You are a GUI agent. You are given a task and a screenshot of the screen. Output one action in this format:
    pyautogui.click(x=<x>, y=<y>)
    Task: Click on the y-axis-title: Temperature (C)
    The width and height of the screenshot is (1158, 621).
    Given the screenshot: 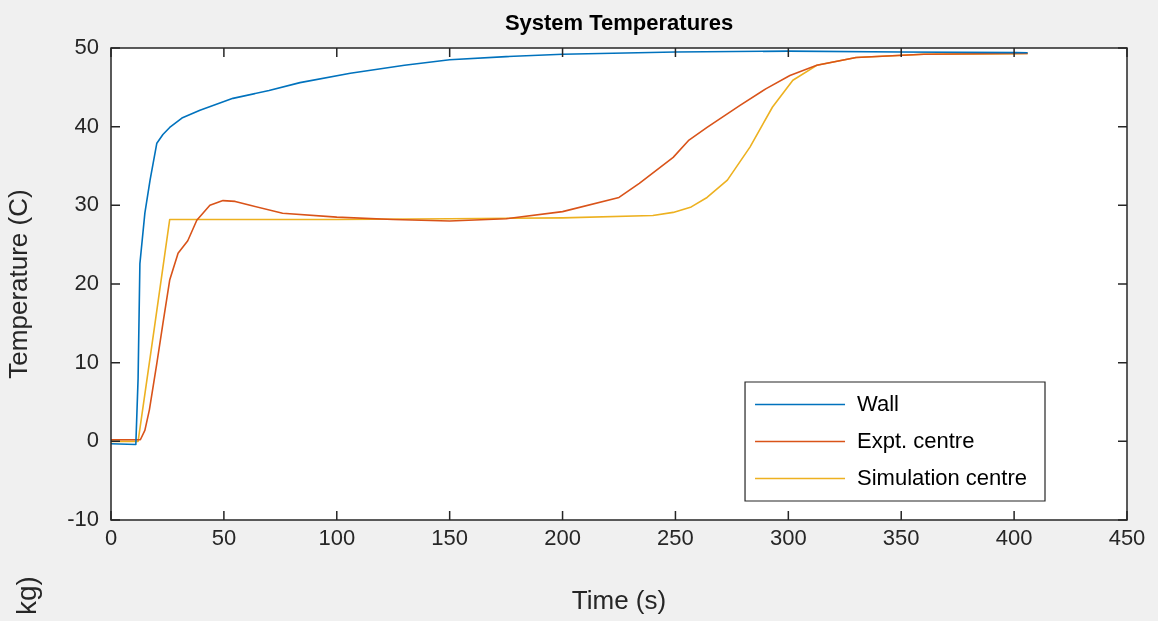 What is the action you would take?
    pyautogui.click(x=17, y=284)
    